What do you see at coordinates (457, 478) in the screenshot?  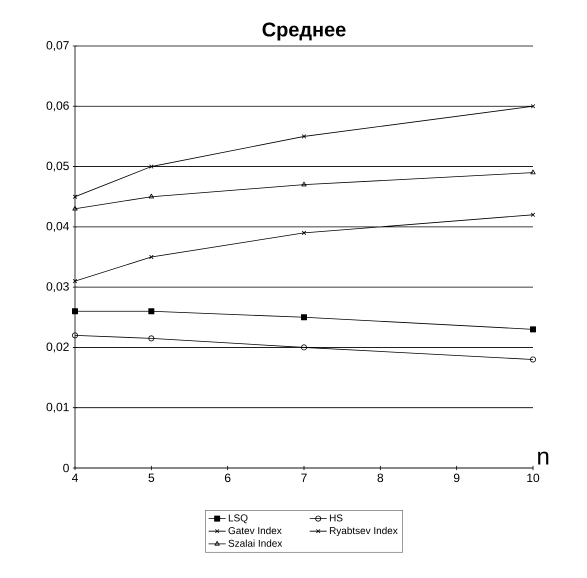 I see `x-tick-label: 9` at bounding box center [457, 478].